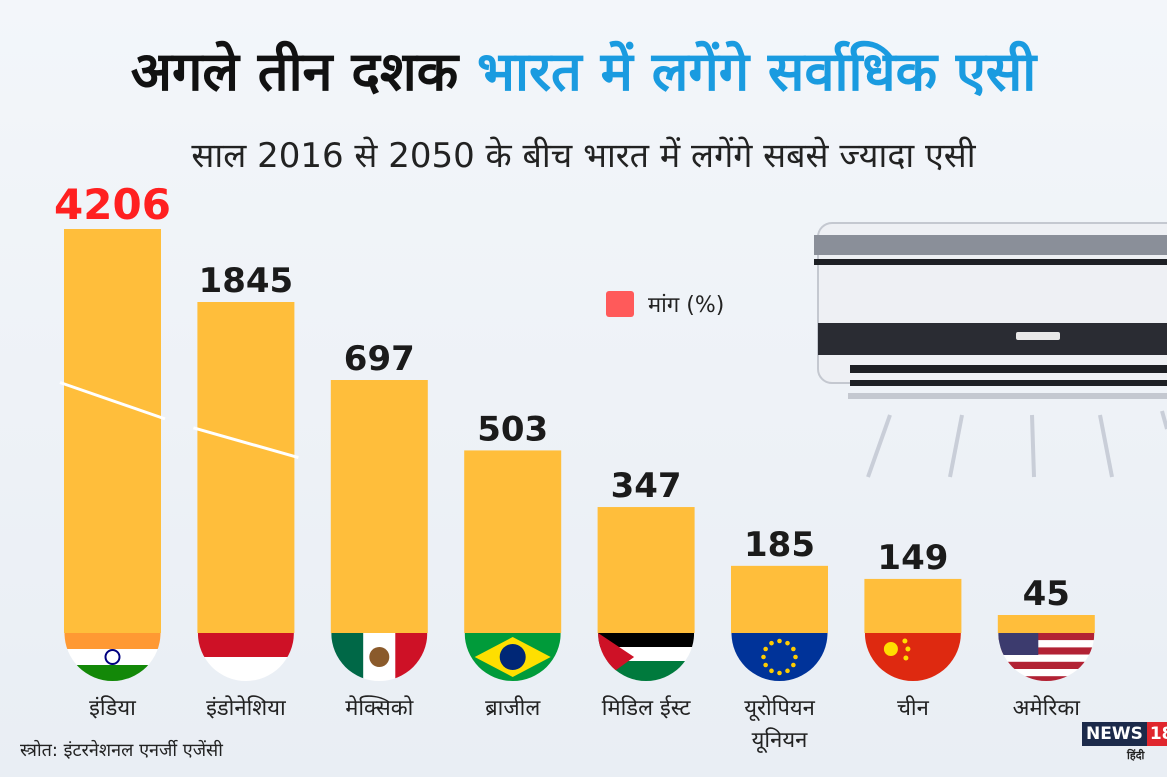  I want to click on title-part-2: भारत में लगेंगे सर्वाधिक एसी, so click(757, 71).